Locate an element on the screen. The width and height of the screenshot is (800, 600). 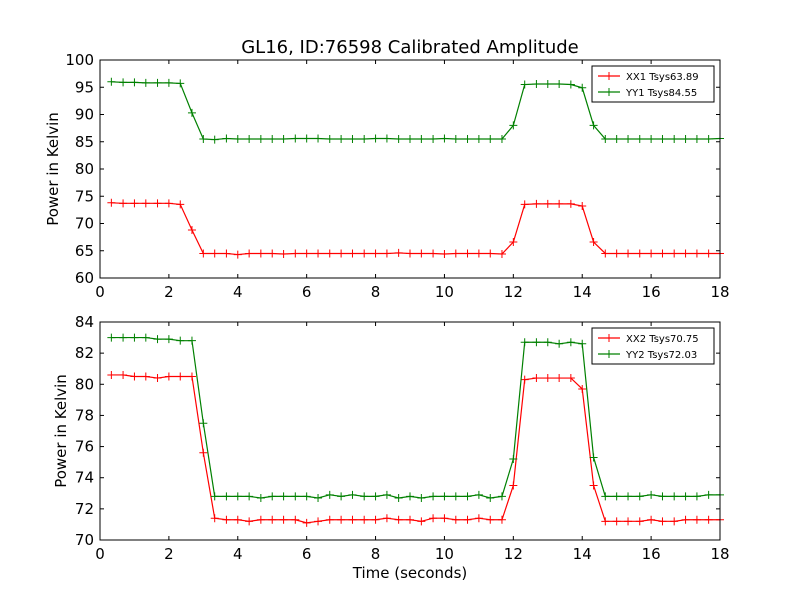
x-tick-label: 18 is located at coordinates (719, 292).